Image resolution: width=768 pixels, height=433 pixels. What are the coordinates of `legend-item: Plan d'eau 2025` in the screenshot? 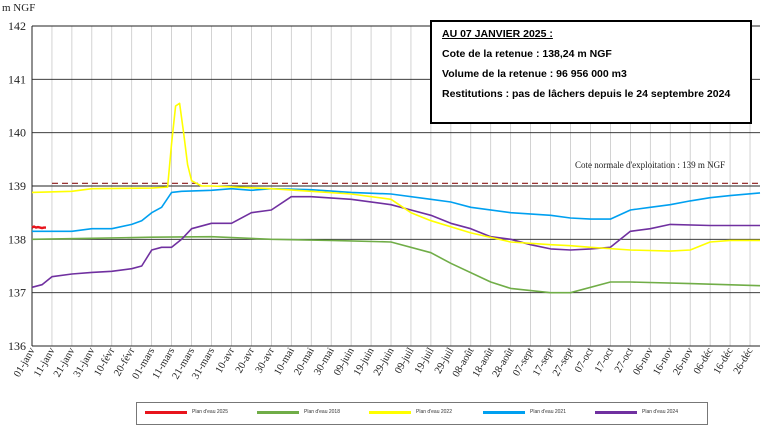 It's located at (186, 412).